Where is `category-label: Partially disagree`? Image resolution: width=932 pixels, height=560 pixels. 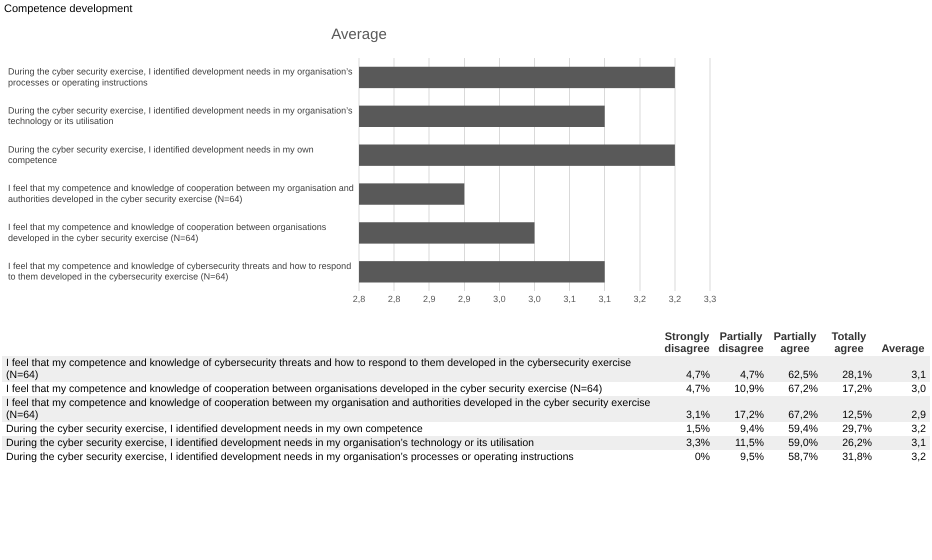
category-label: Partially disagree is located at coordinates (741, 343).